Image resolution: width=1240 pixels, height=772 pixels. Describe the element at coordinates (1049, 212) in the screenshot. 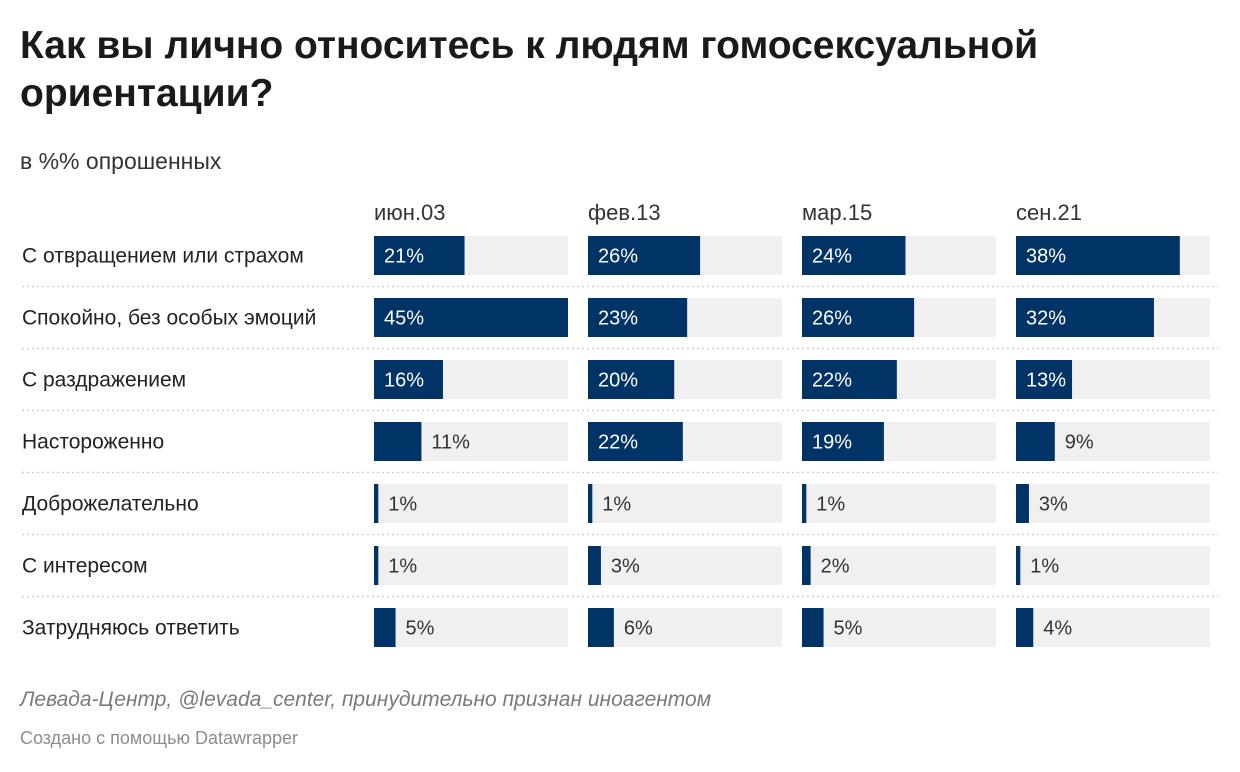

I see `column-header: сен.21` at that location.